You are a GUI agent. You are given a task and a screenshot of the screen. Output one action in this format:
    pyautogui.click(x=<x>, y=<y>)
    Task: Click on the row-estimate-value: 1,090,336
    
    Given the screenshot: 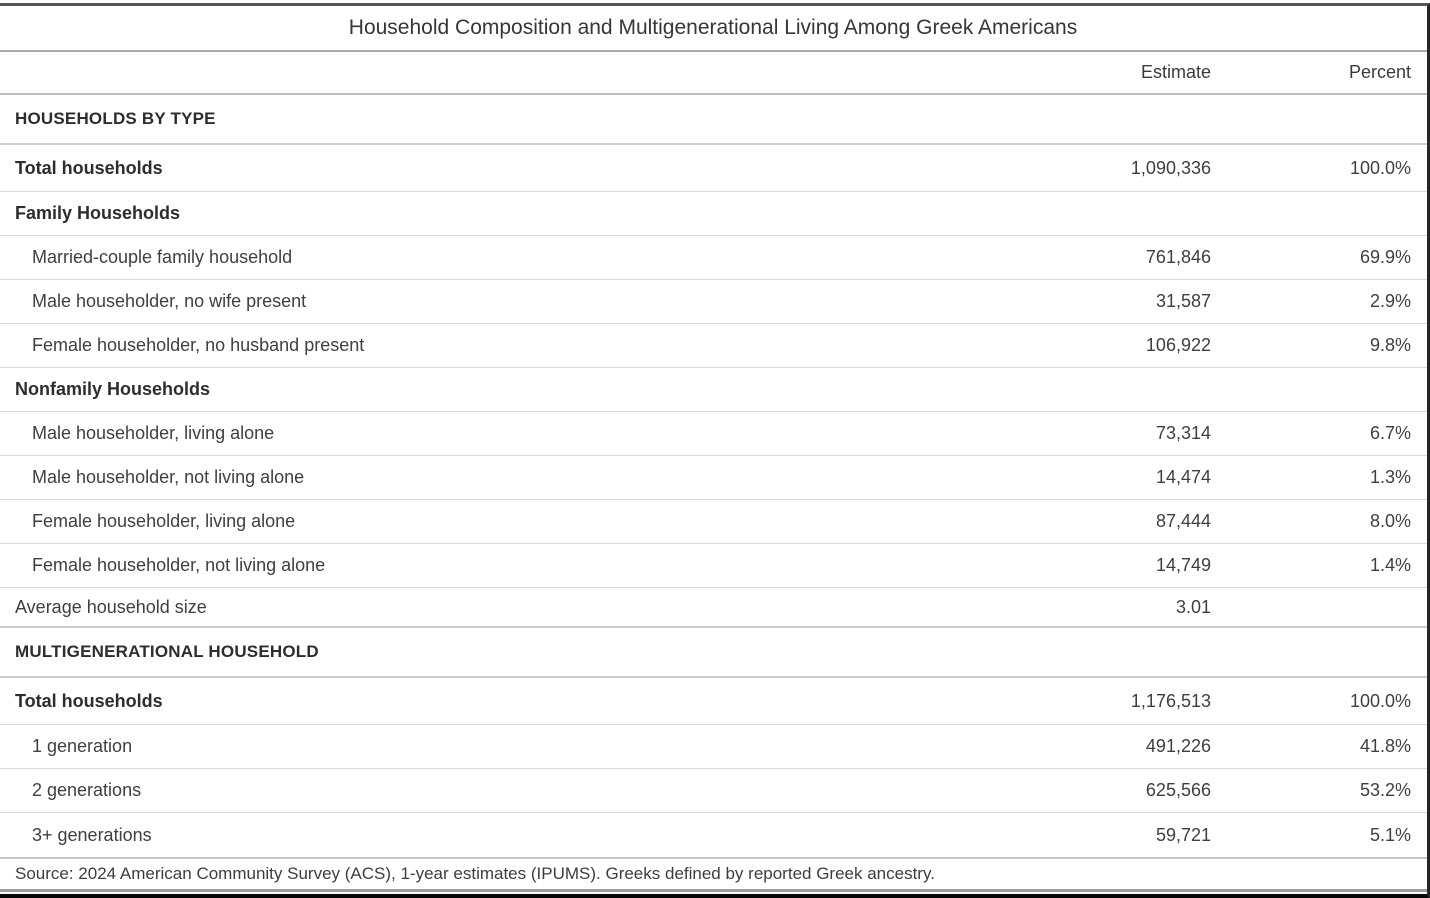 What is the action you would take?
    pyautogui.click(x=1170, y=167)
    